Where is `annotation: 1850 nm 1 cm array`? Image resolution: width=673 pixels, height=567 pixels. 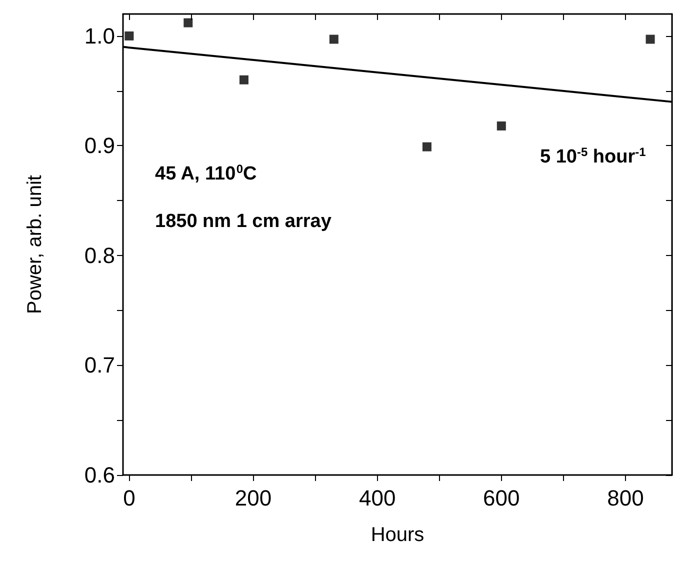 annotation: 1850 nm 1 cm array is located at coordinates (243, 221).